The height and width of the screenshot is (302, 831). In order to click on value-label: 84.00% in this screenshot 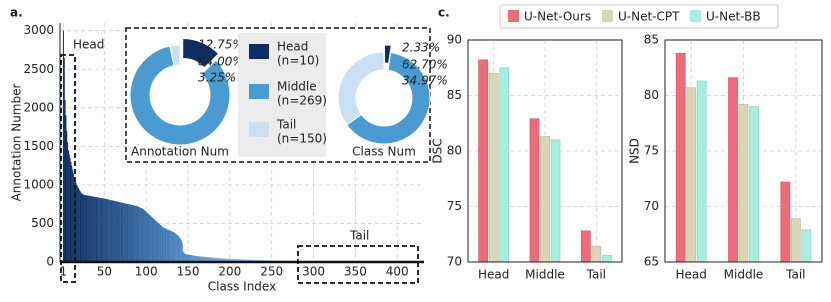, I will do `click(221, 62)`.